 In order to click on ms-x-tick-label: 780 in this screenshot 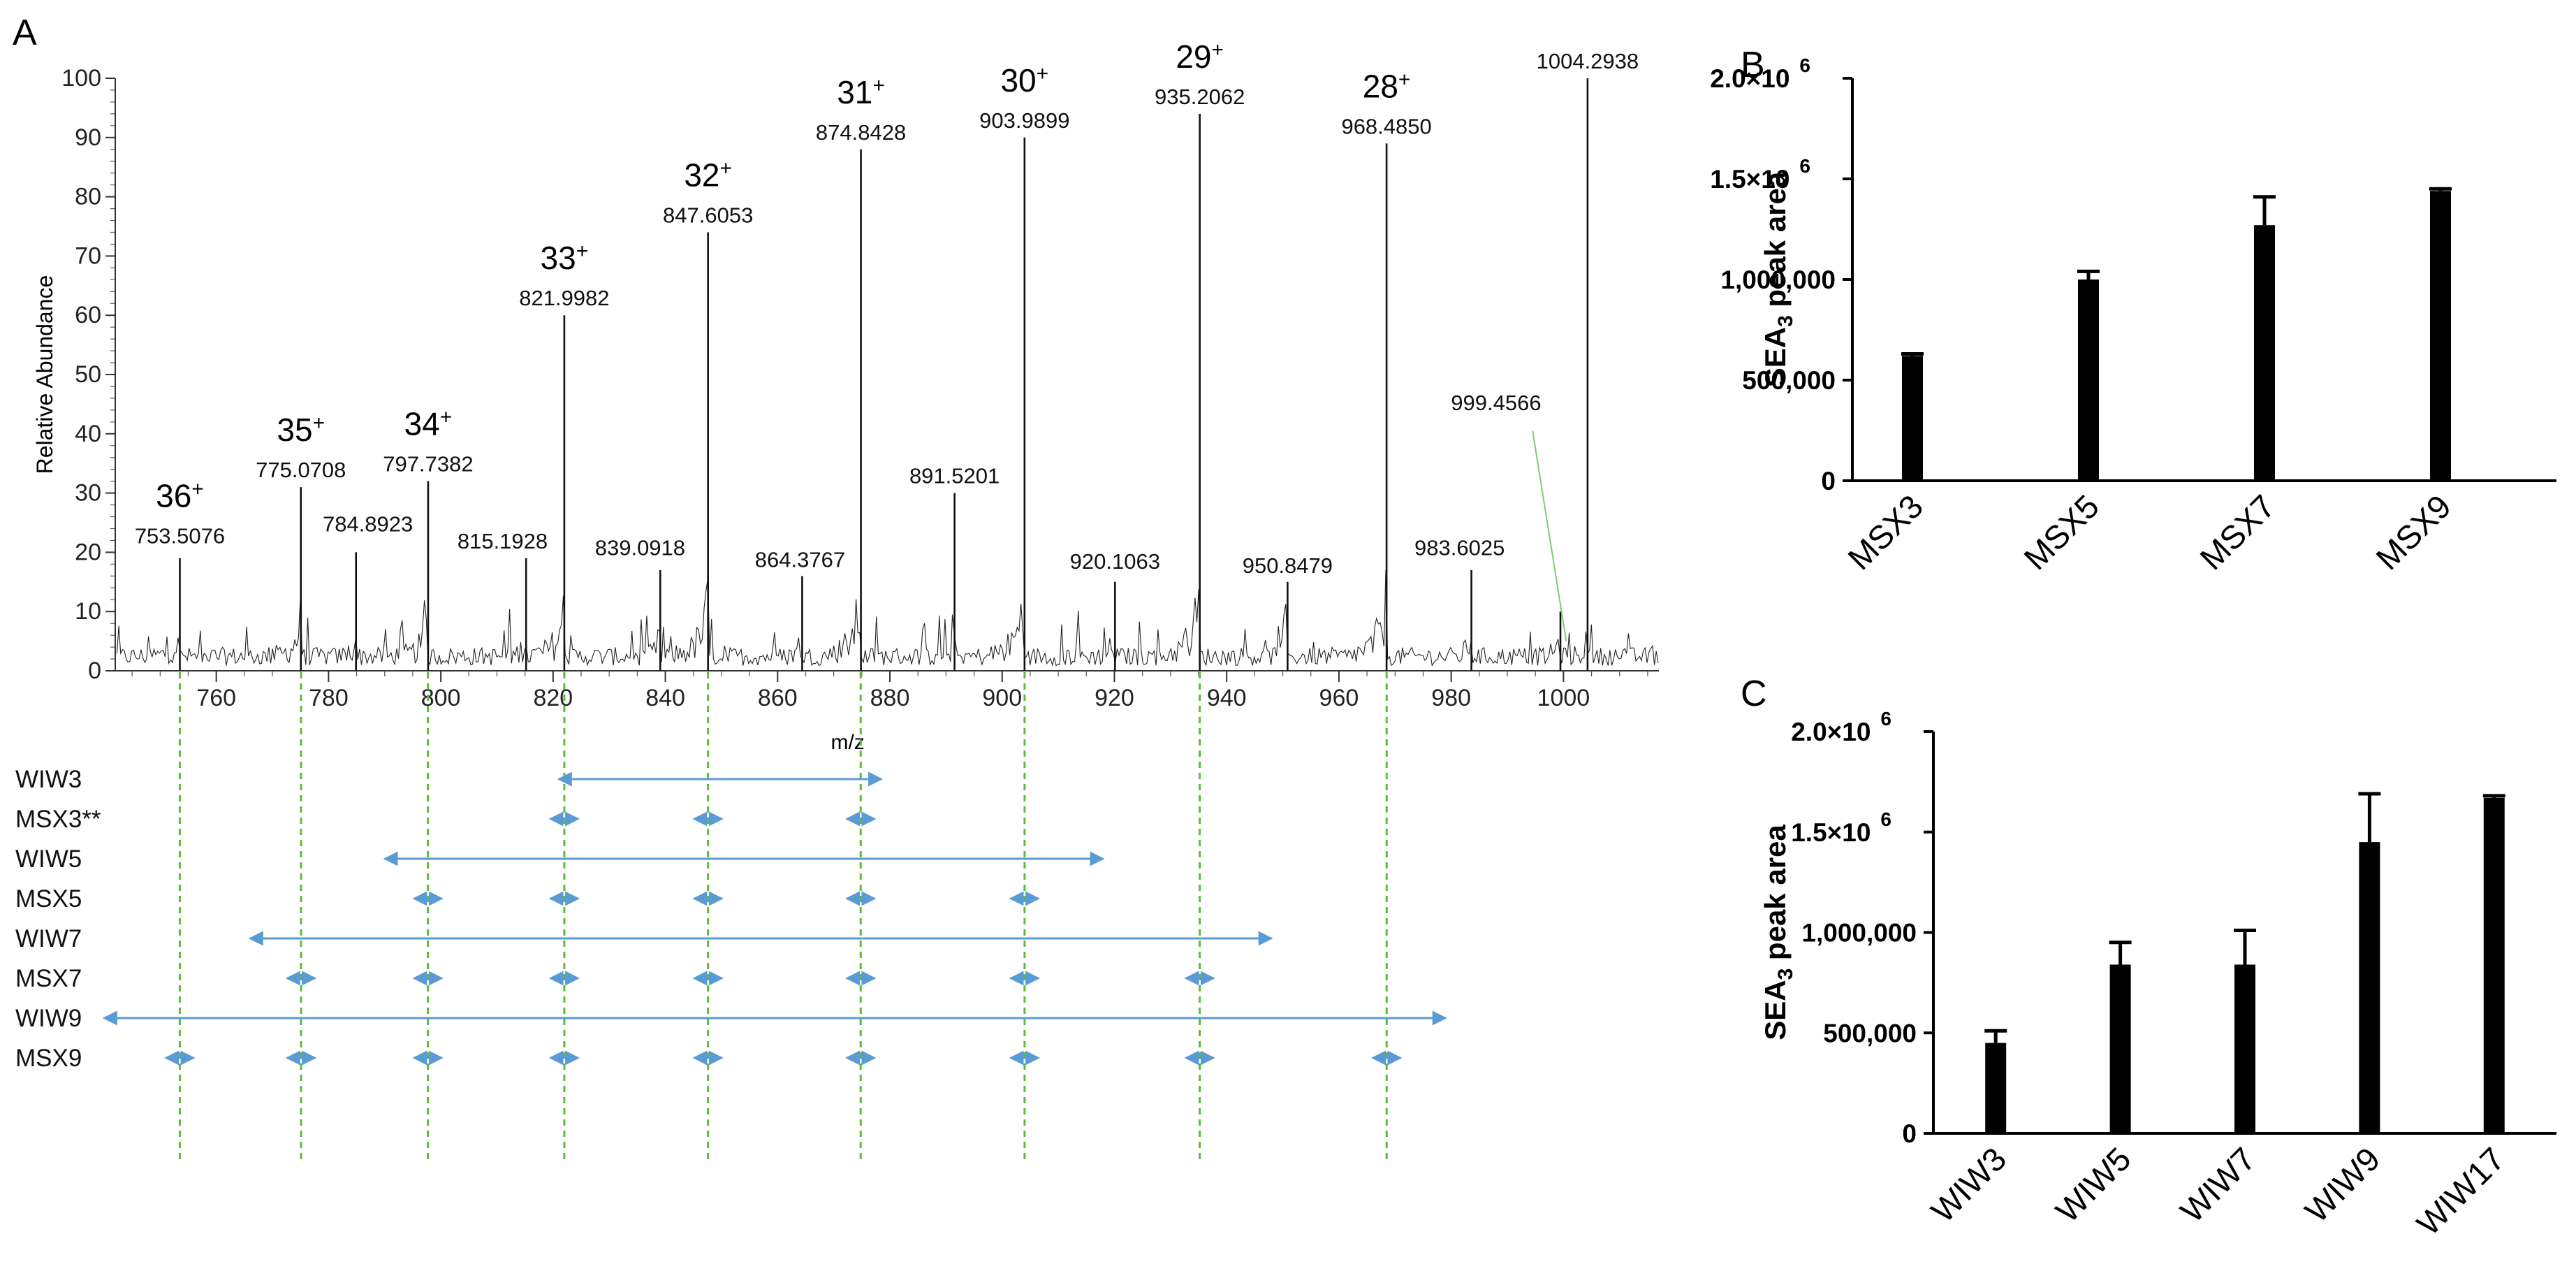, I will do `click(329, 698)`.